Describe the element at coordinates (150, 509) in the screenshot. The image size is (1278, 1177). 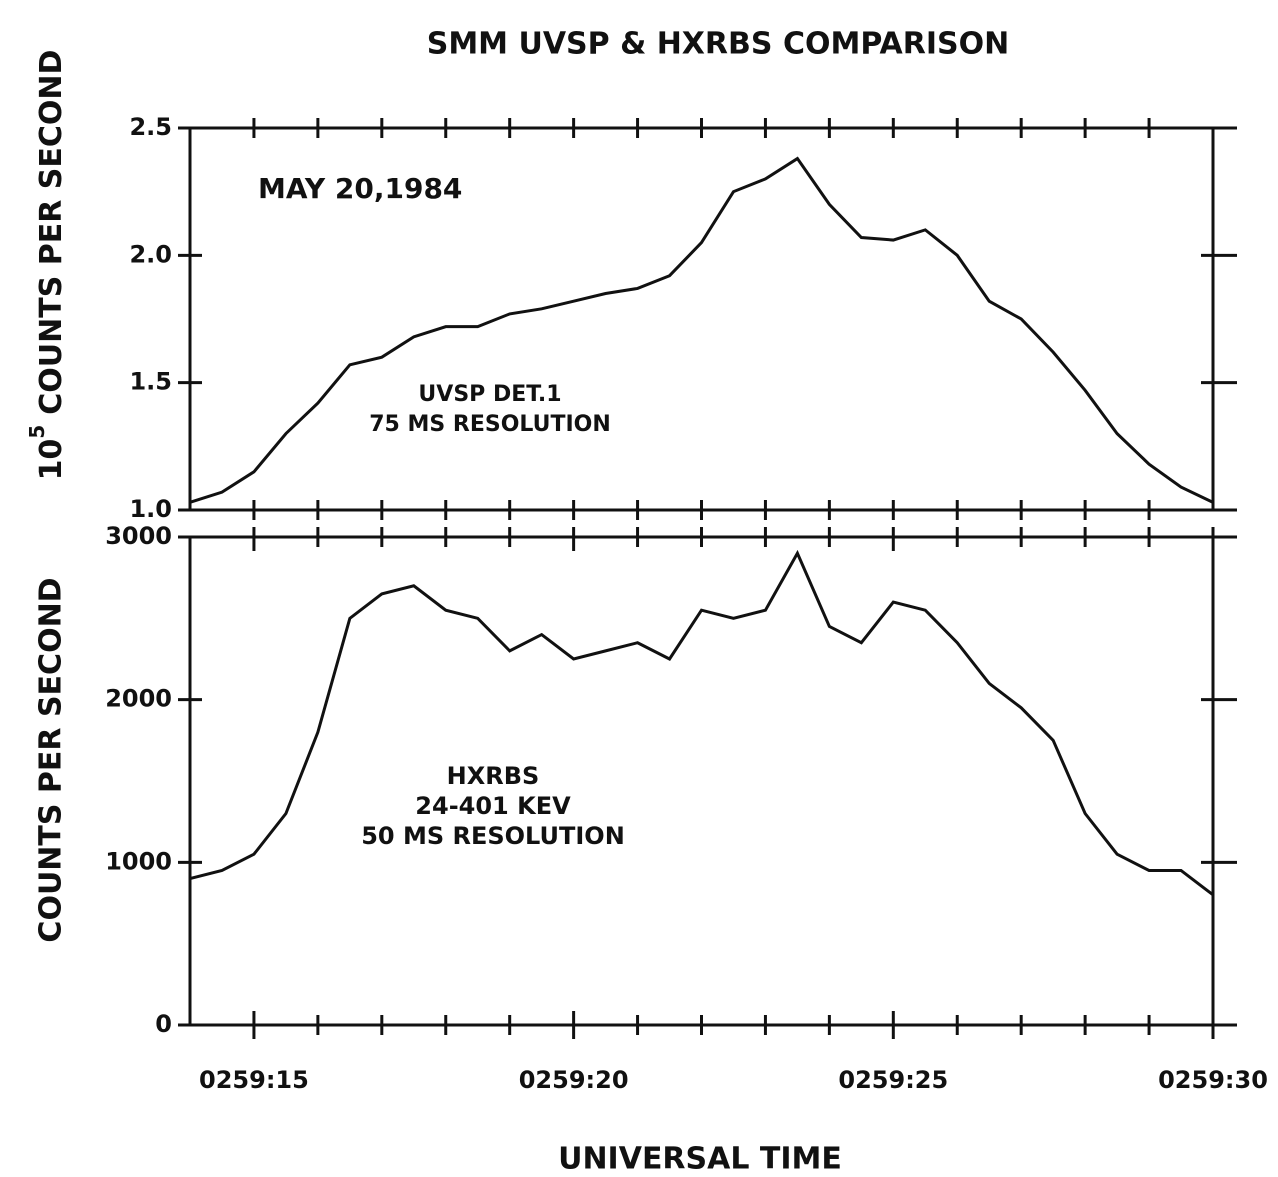
I see `y-tick-label: 1.0` at that location.